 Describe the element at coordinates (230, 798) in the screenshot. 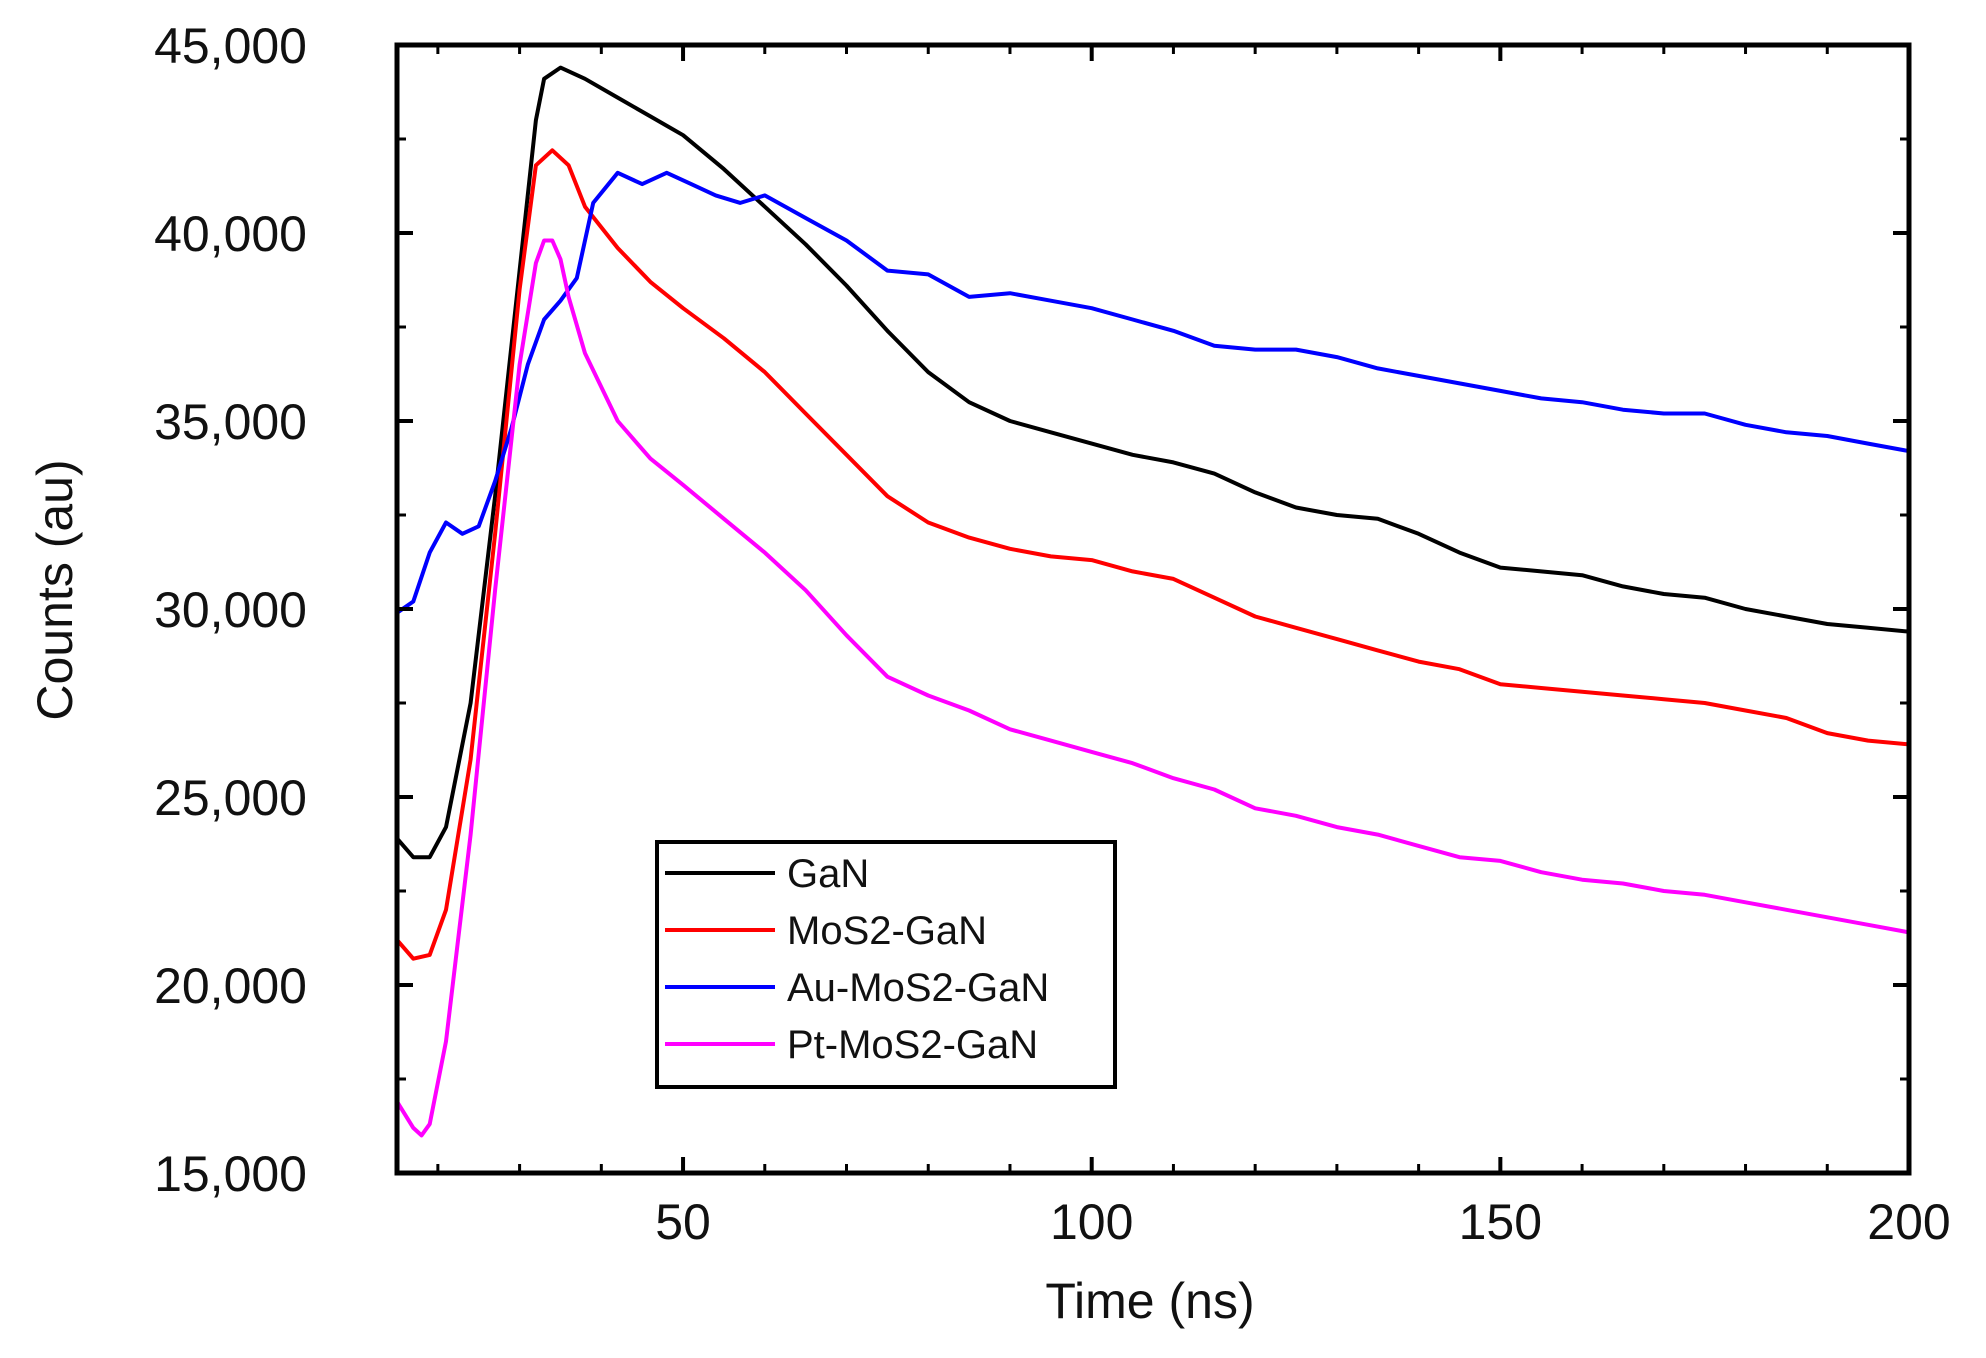

I see `y-tick-label: 25,000` at that location.